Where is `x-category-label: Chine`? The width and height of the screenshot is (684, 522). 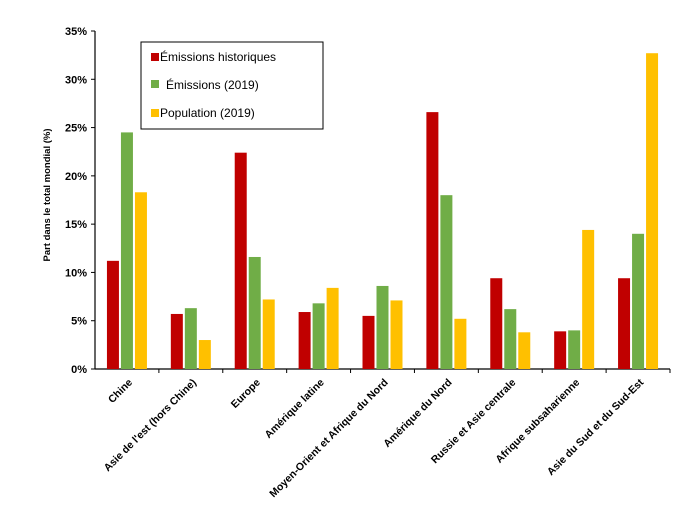 x-category-label: Chine is located at coordinates (120, 391).